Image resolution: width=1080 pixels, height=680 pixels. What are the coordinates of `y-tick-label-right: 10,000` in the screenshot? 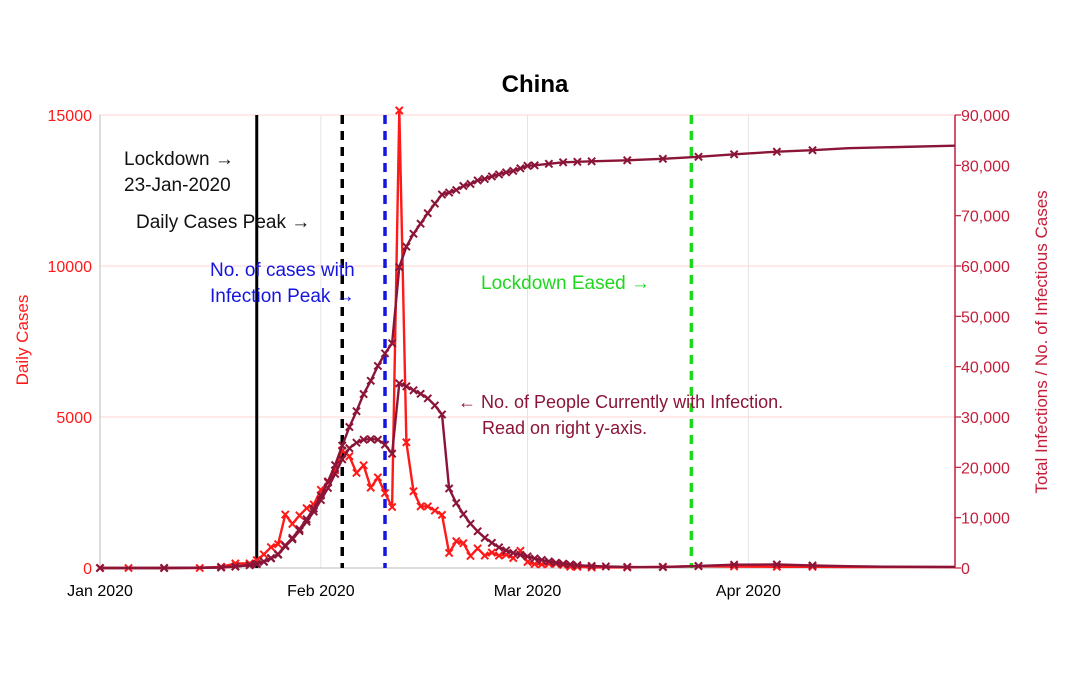 It's located at (985, 519).